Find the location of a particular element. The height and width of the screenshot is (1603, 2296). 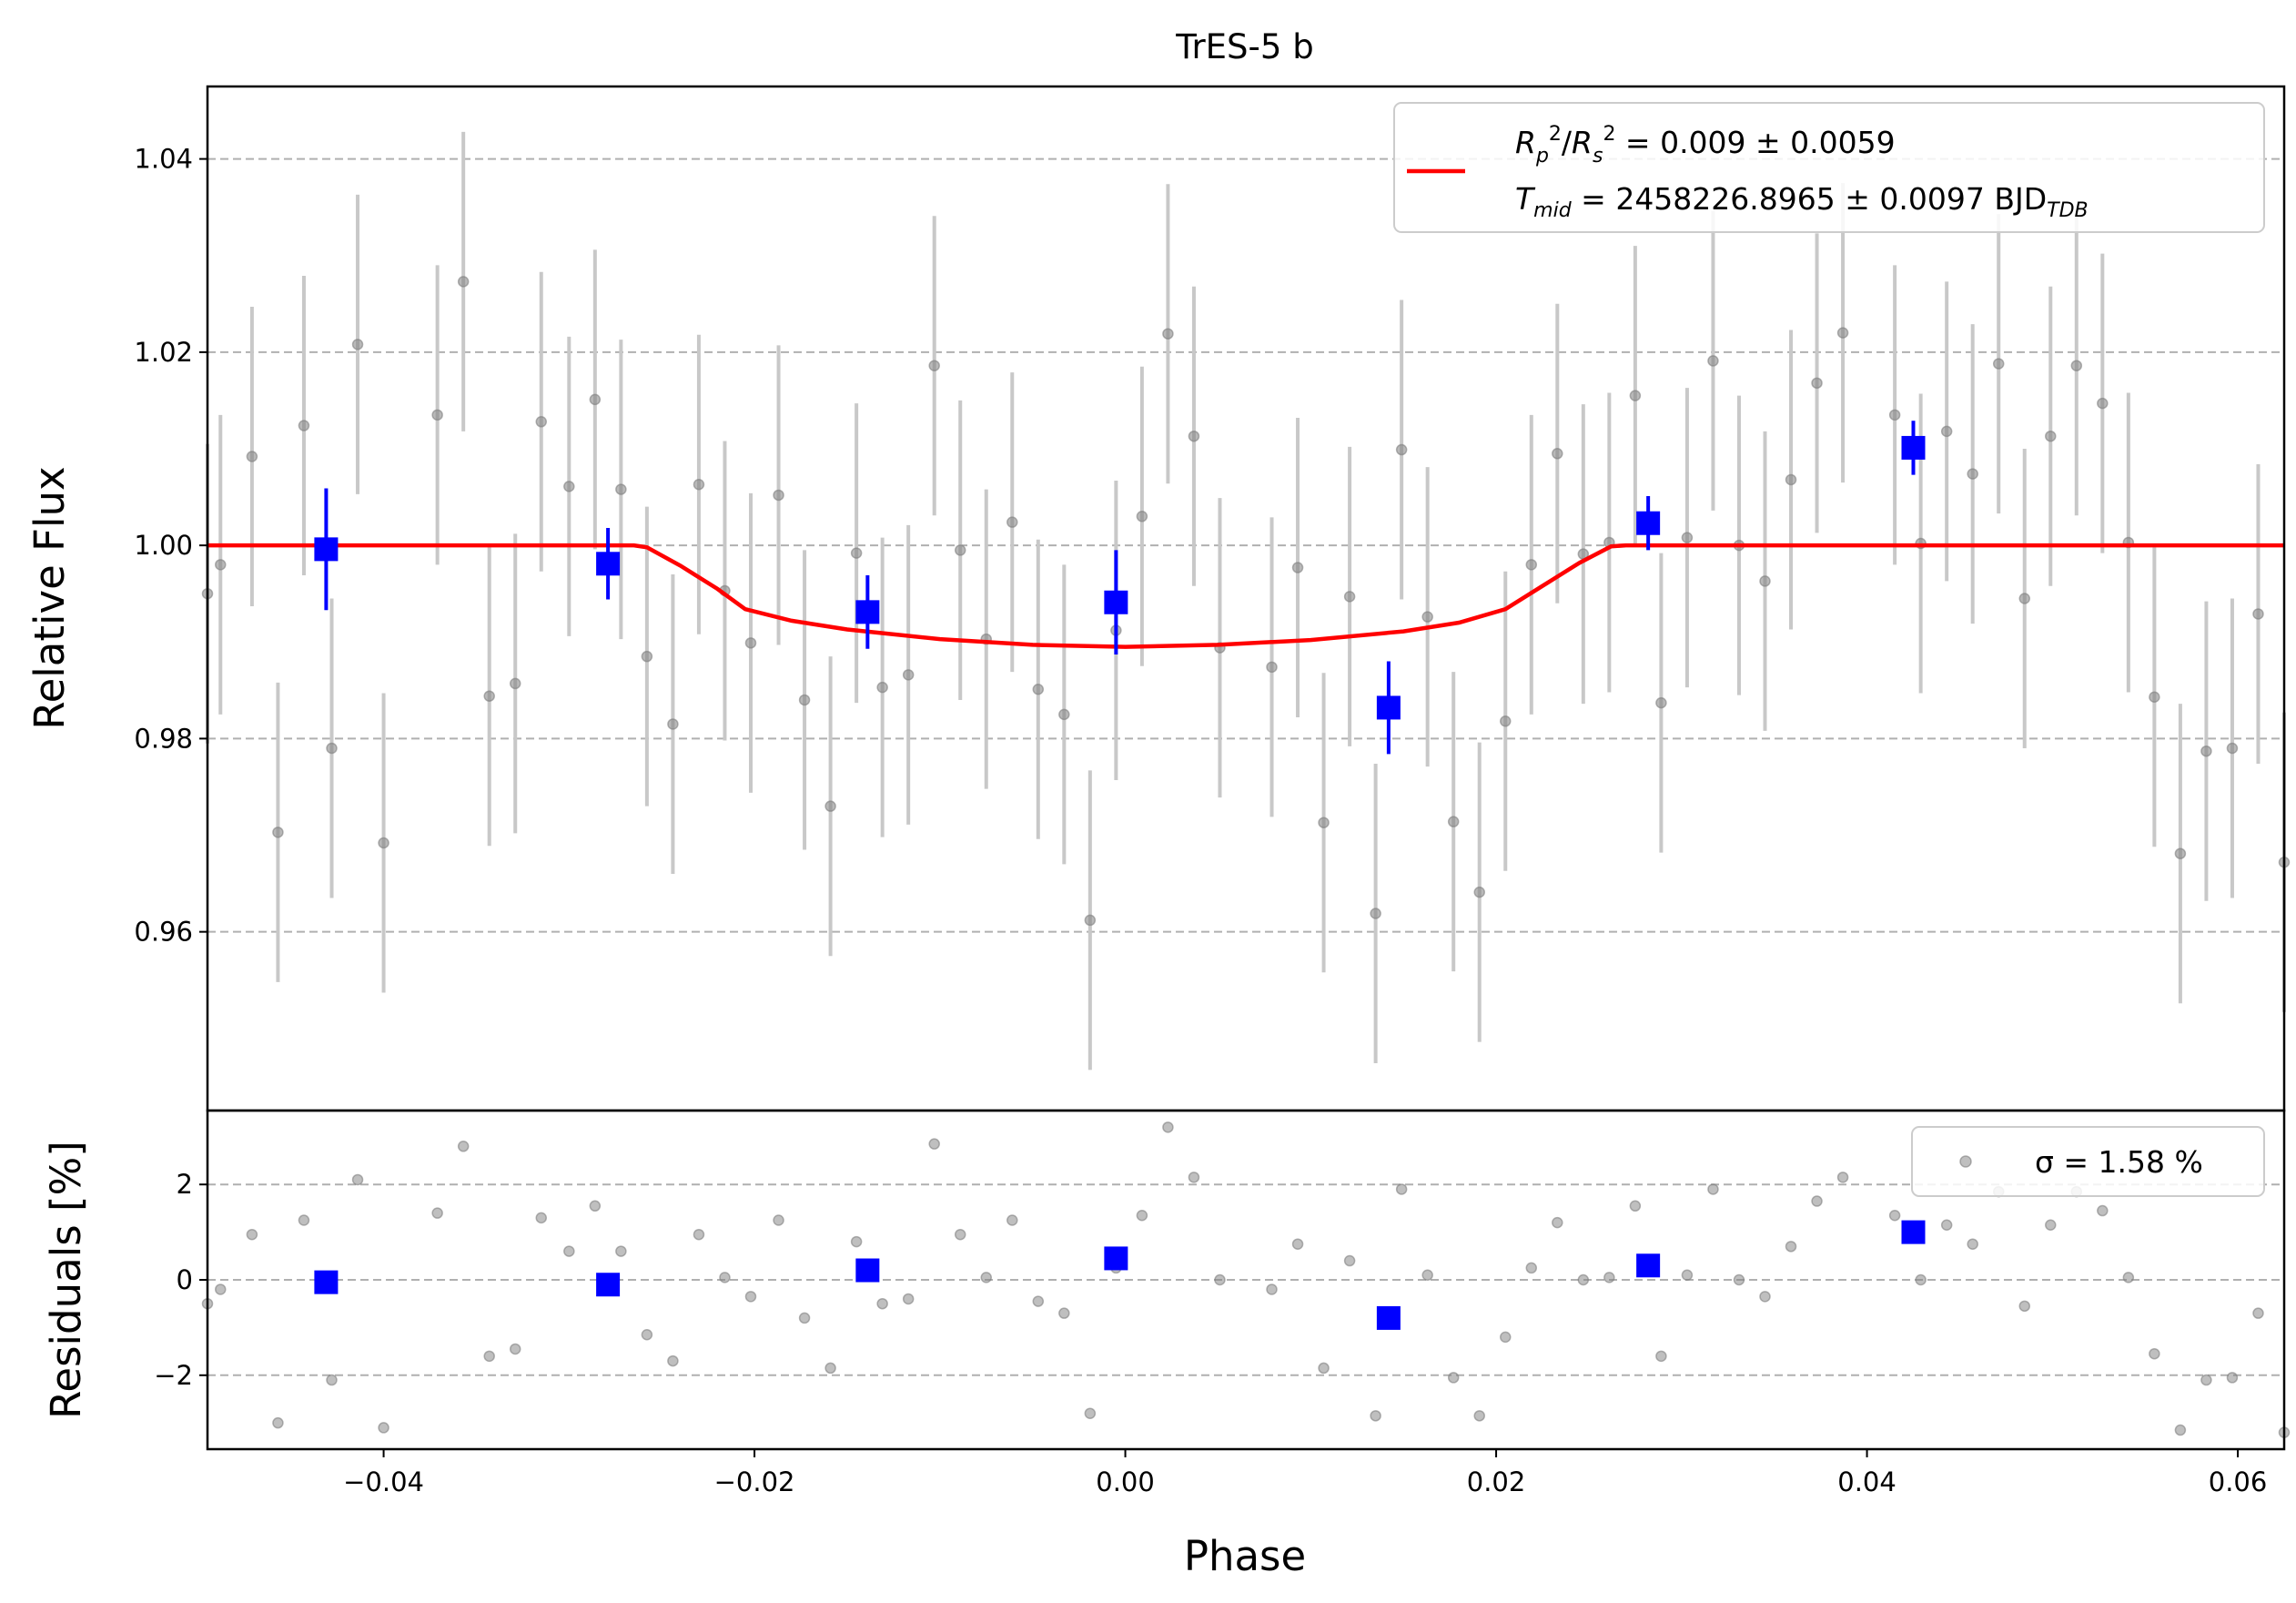

main-y-tick-label: 0.98 is located at coordinates (164, 738).